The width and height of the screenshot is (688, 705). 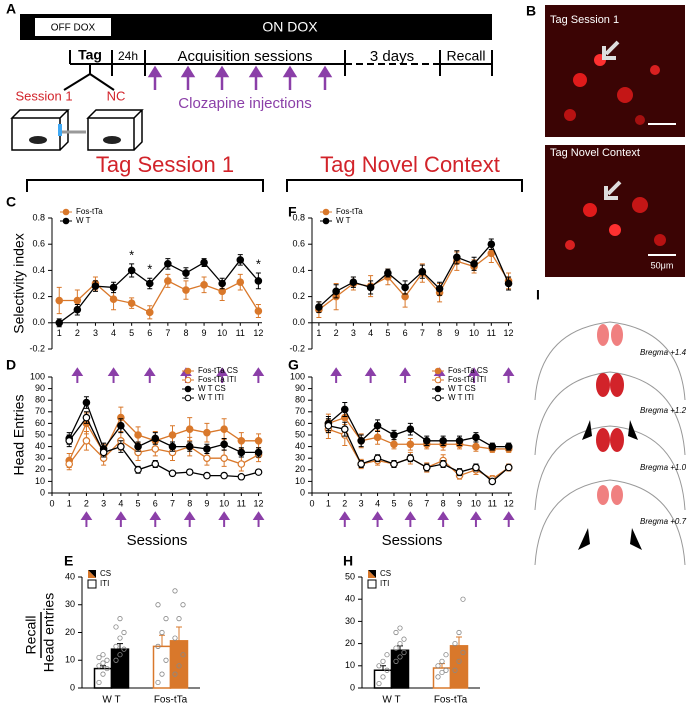 What do you see at coordinates (38, 140) in the screenshot?
I see `mouse` at bounding box center [38, 140].